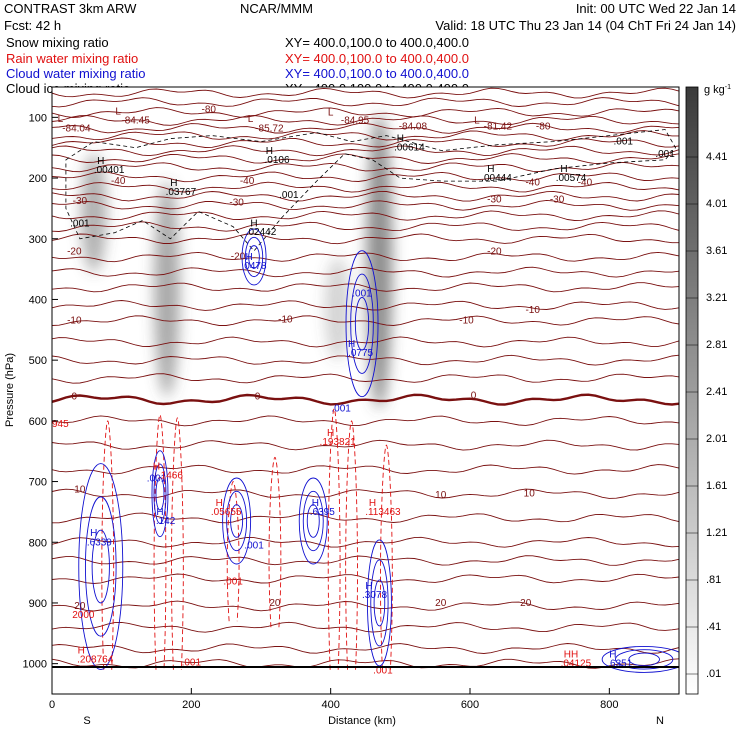 The width and height of the screenshot is (740, 740). I want to click on colorbar, so click(692, 390).